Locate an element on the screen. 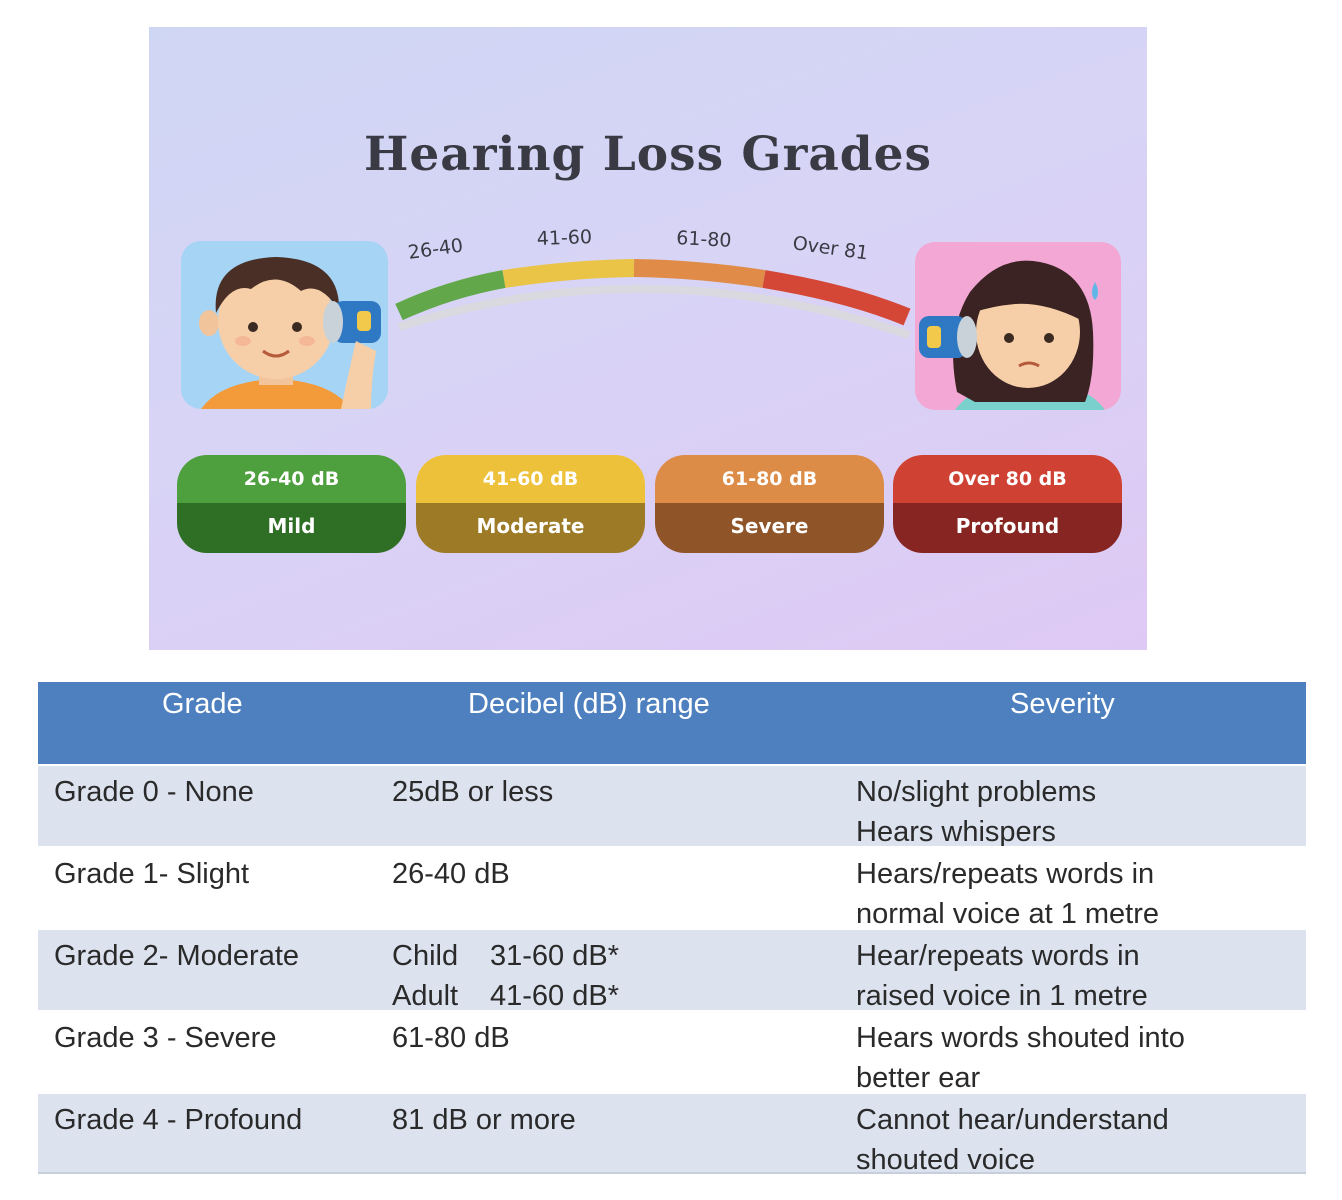  severity-line: normal voice at 1 metre is located at coordinates (1008, 914).